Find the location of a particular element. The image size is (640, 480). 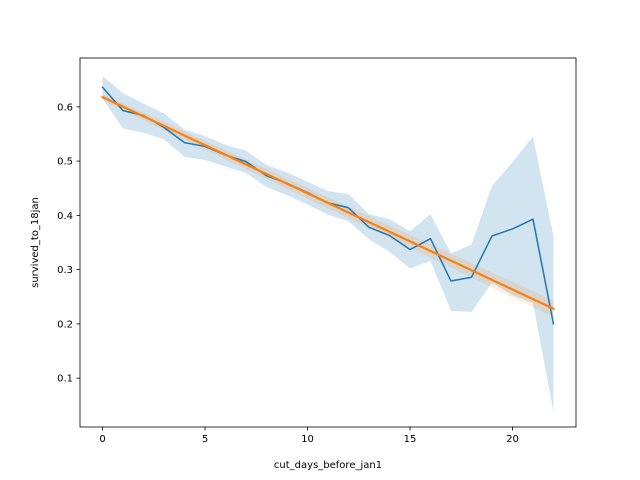

x-tick-label: 5 is located at coordinates (205, 439).